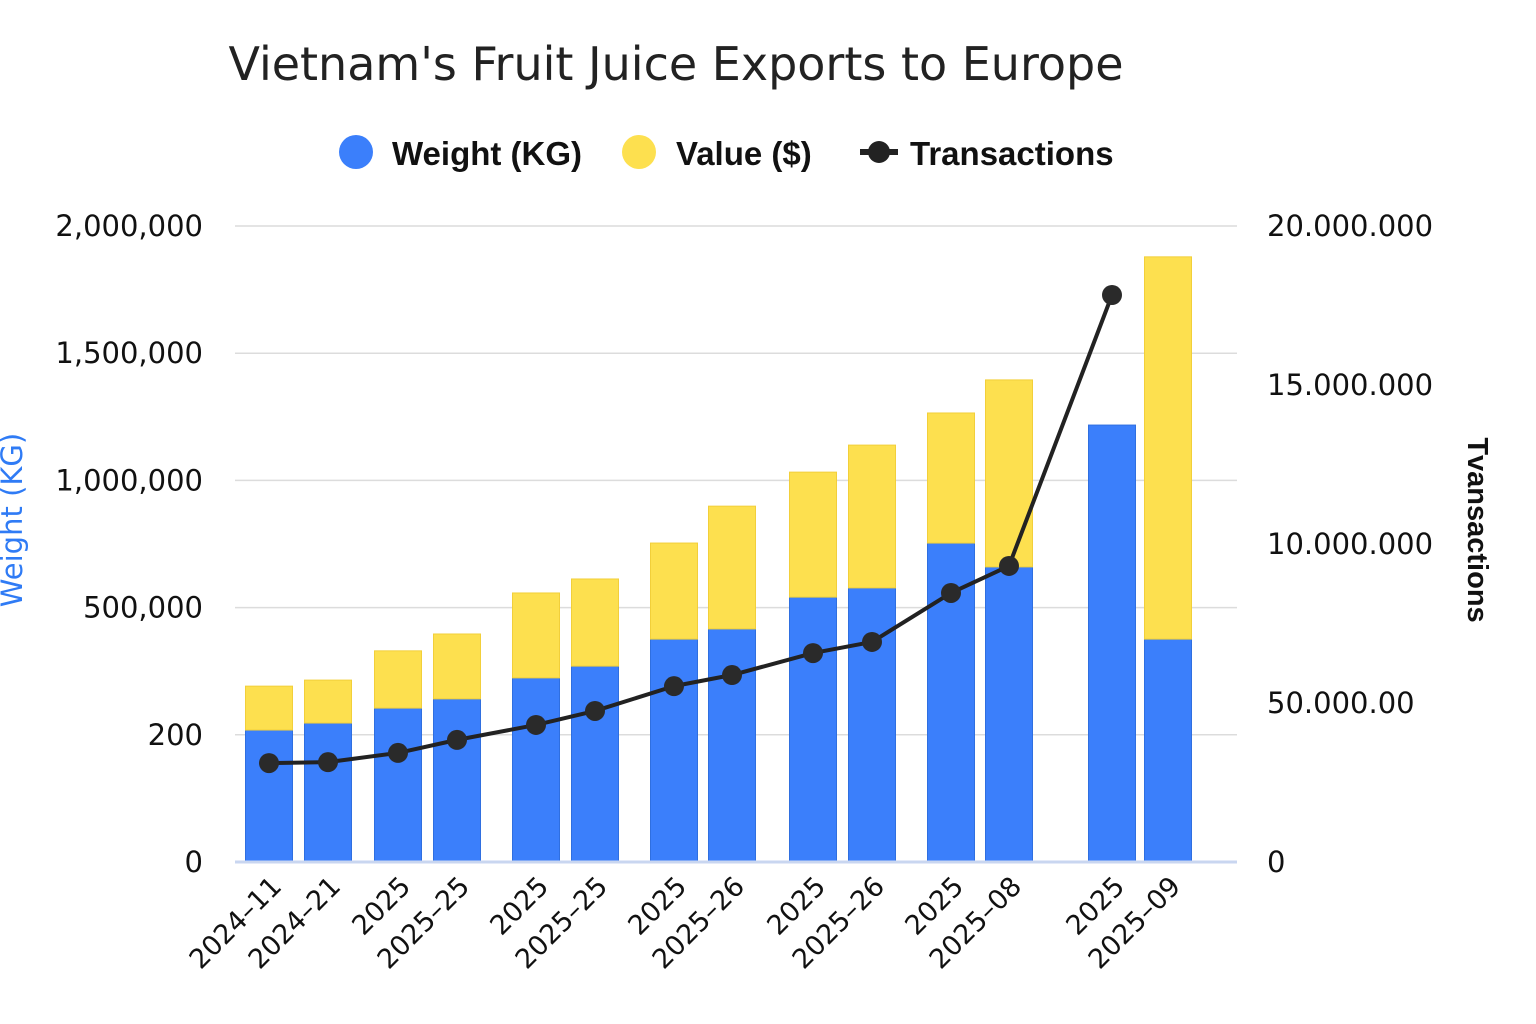 Image resolution: width=1536 pixels, height=1024 pixels. Describe the element at coordinates (879, 152) in the screenshot. I see `legend-swatch-marker` at that location.